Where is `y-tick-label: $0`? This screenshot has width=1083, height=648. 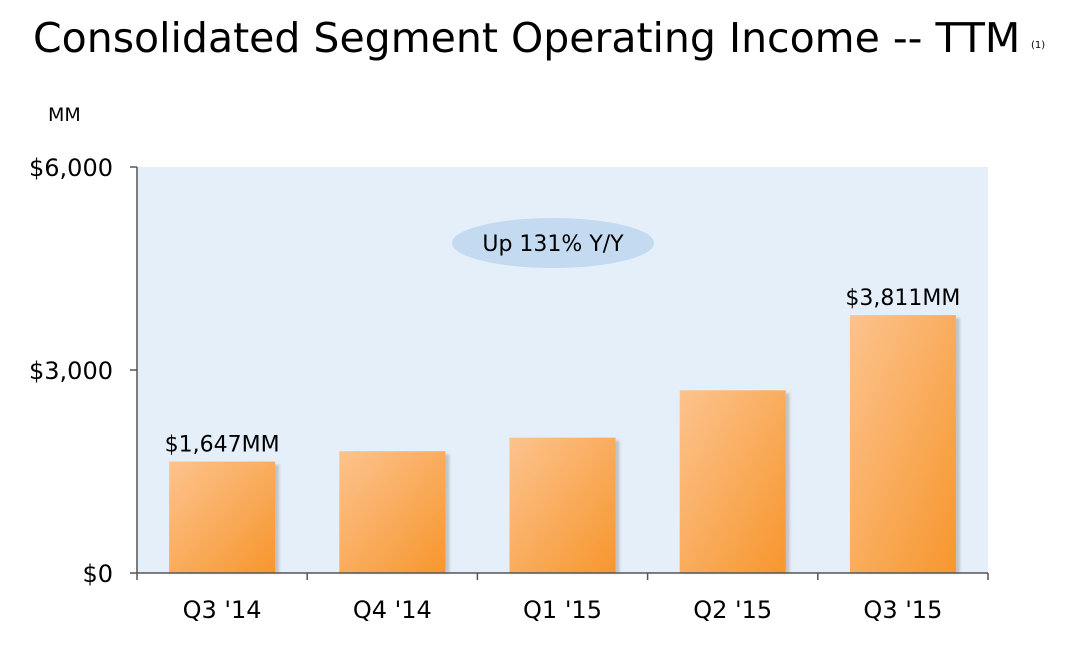 y-tick-label: $0 is located at coordinates (97, 574).